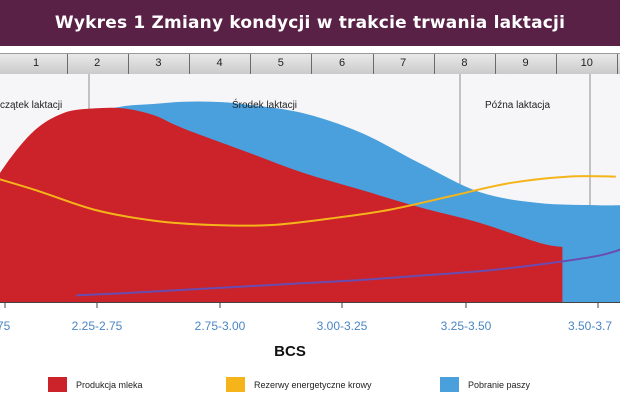 The width and height of the screenshot is (620, 413). What do you see at coordinates (313, 384) in the screenshot?
I see `legend-label: Rezerwy energetyczne krowy` at bounding box center [313, 384].